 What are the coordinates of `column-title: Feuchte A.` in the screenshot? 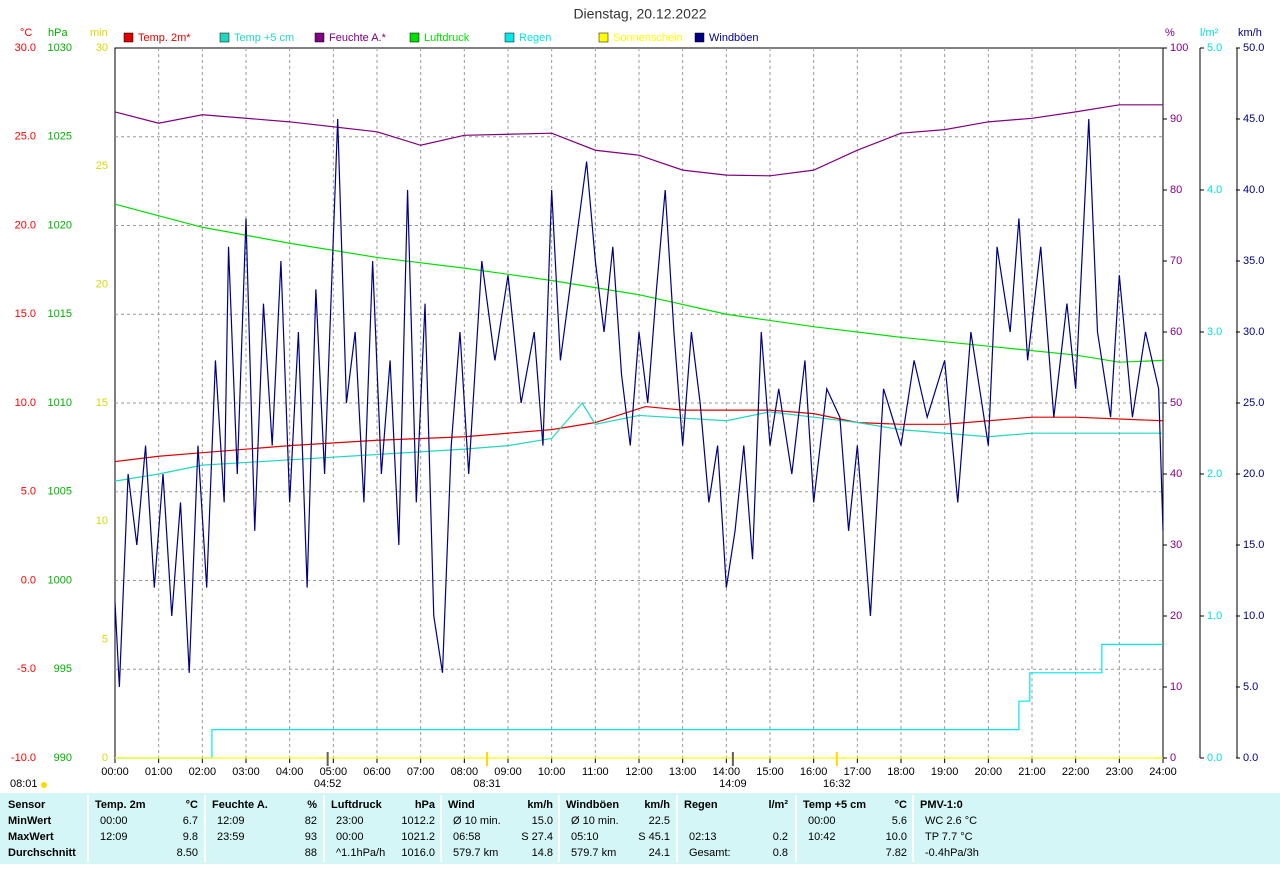 It's located at (240, 805).